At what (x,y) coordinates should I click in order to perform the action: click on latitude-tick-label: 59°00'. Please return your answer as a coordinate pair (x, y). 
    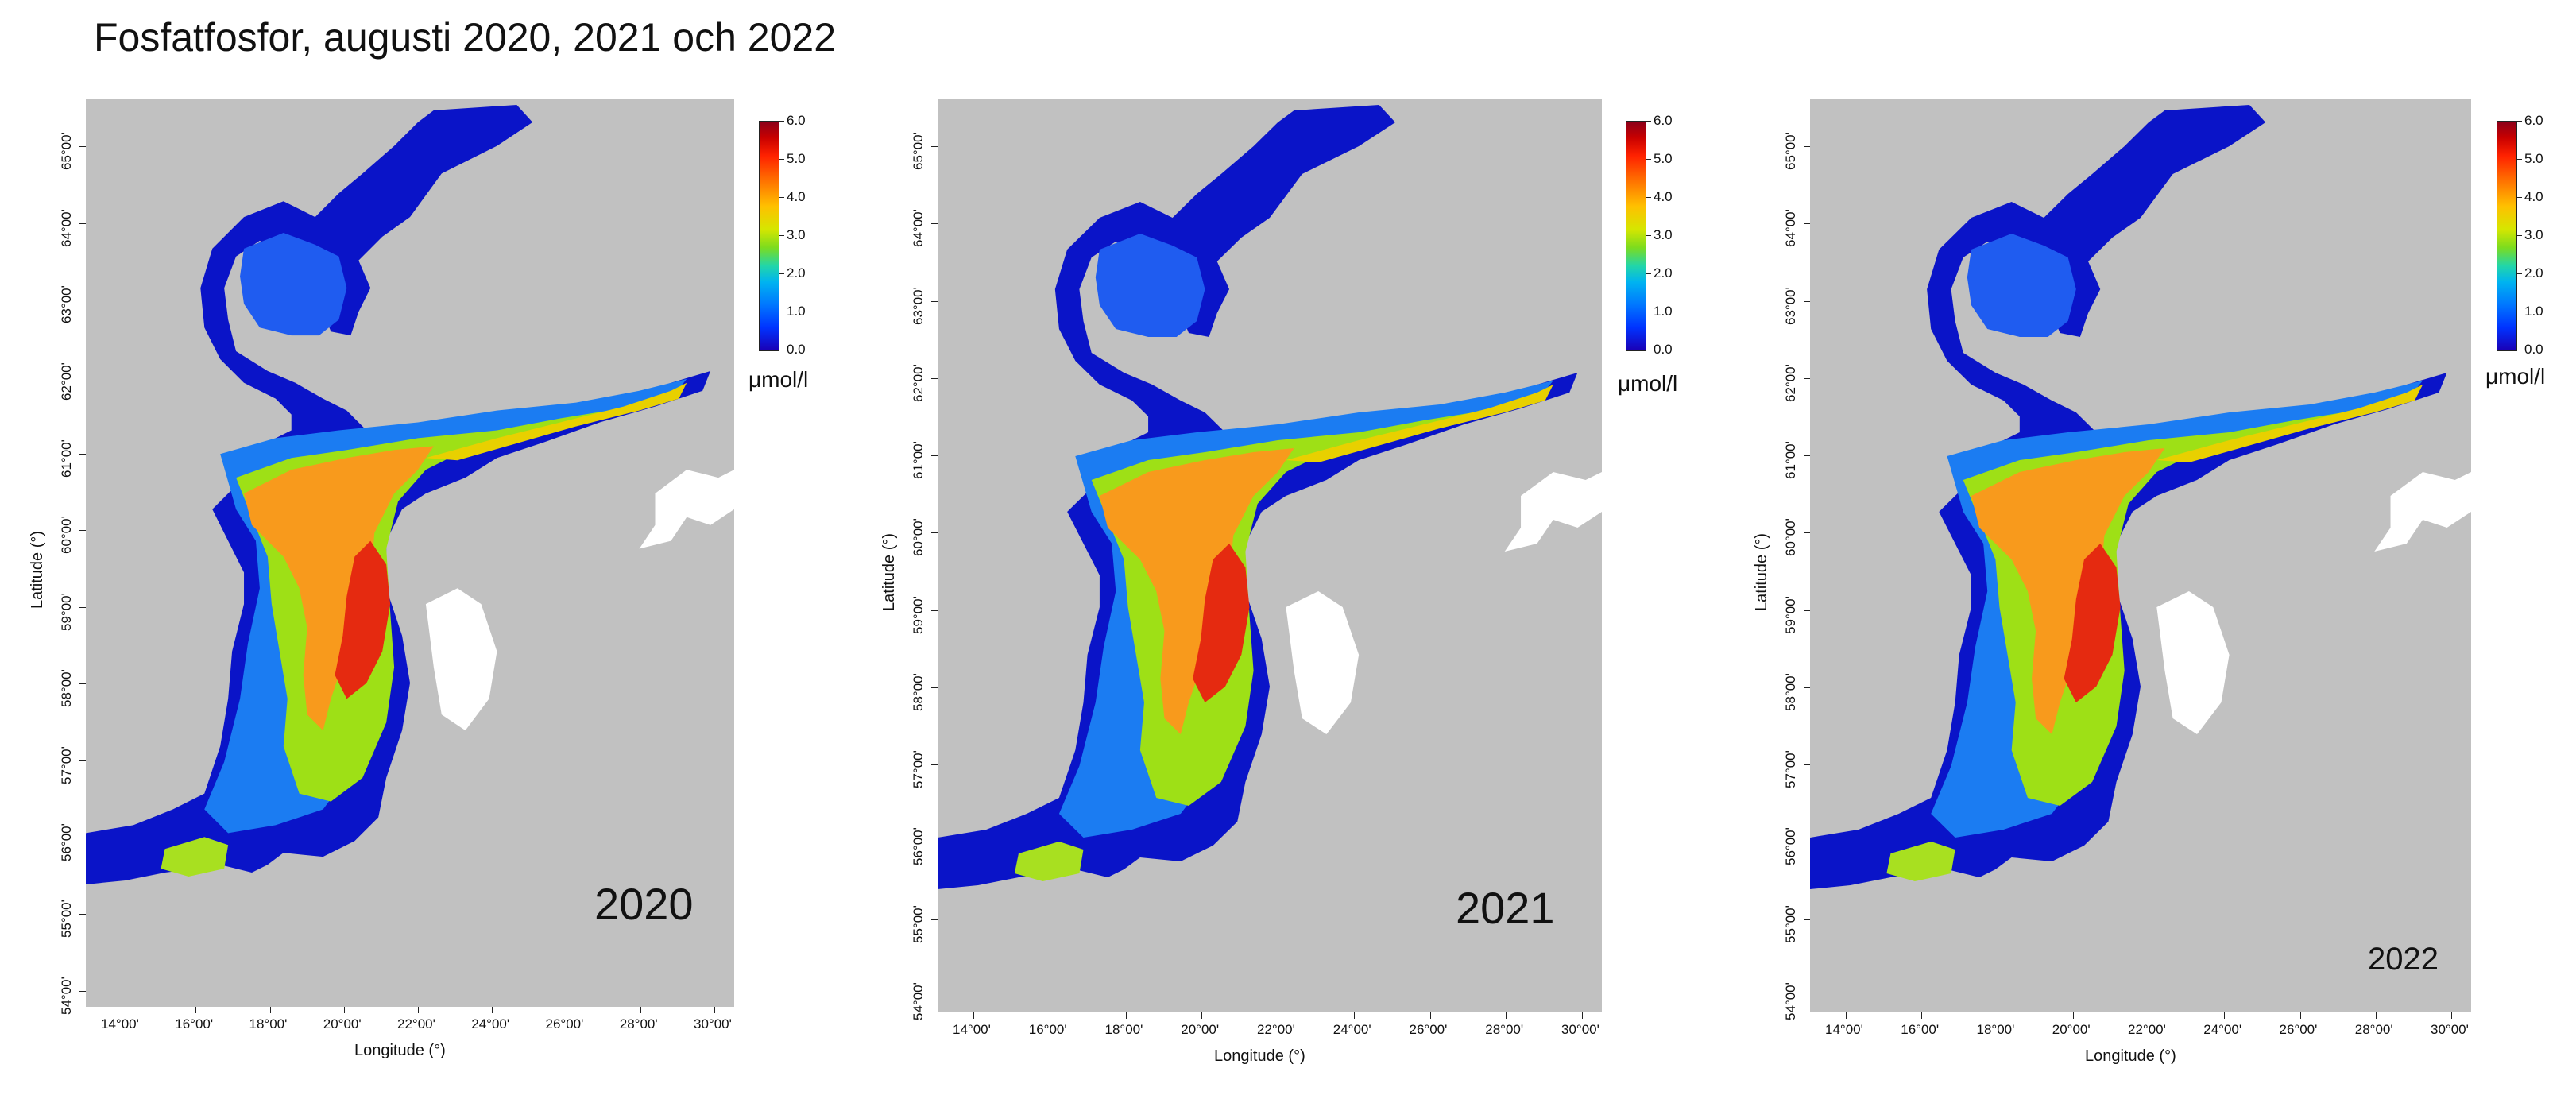
    Looking at the image, I should click on (66, 611).